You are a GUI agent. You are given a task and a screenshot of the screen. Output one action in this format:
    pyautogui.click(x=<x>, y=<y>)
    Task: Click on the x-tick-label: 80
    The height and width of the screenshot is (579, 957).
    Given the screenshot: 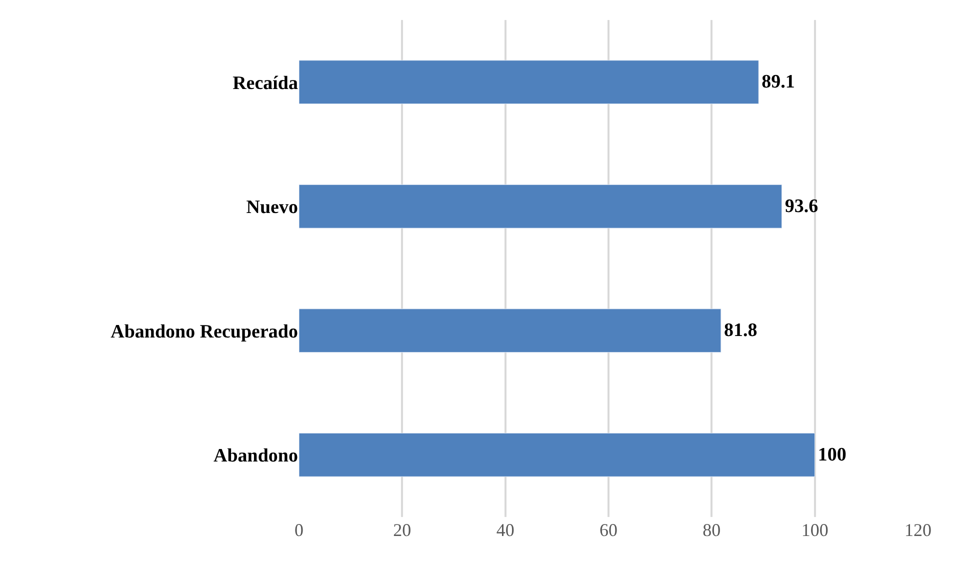 What is the action you would take?
    pyautogui.click(x=711, y=530)
    